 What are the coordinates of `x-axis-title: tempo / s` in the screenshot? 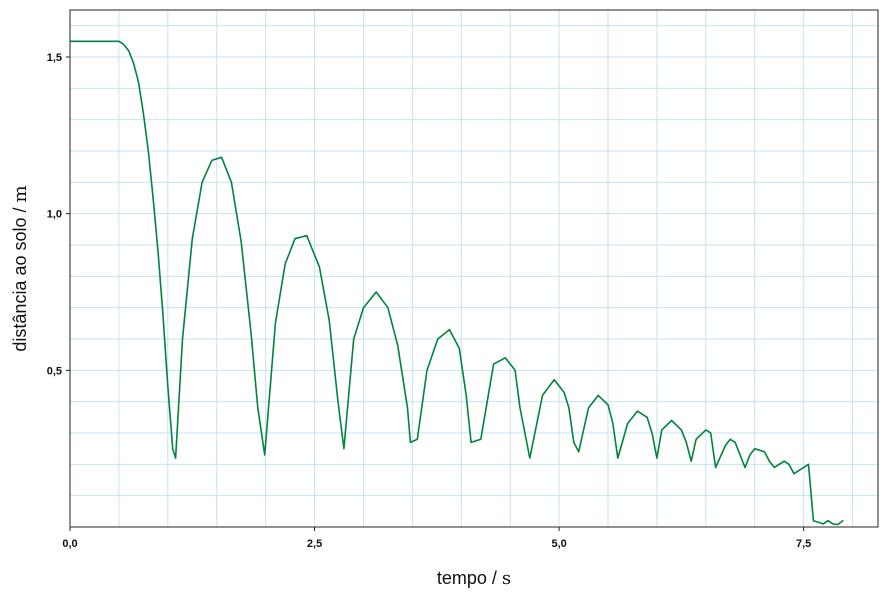 It's located at (474, 578).